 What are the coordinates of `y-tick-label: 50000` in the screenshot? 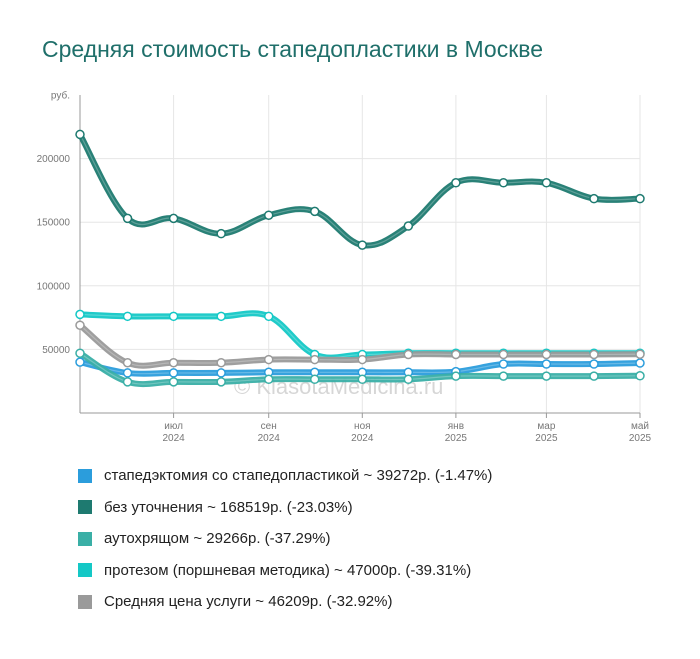 It's located at (56, 350).